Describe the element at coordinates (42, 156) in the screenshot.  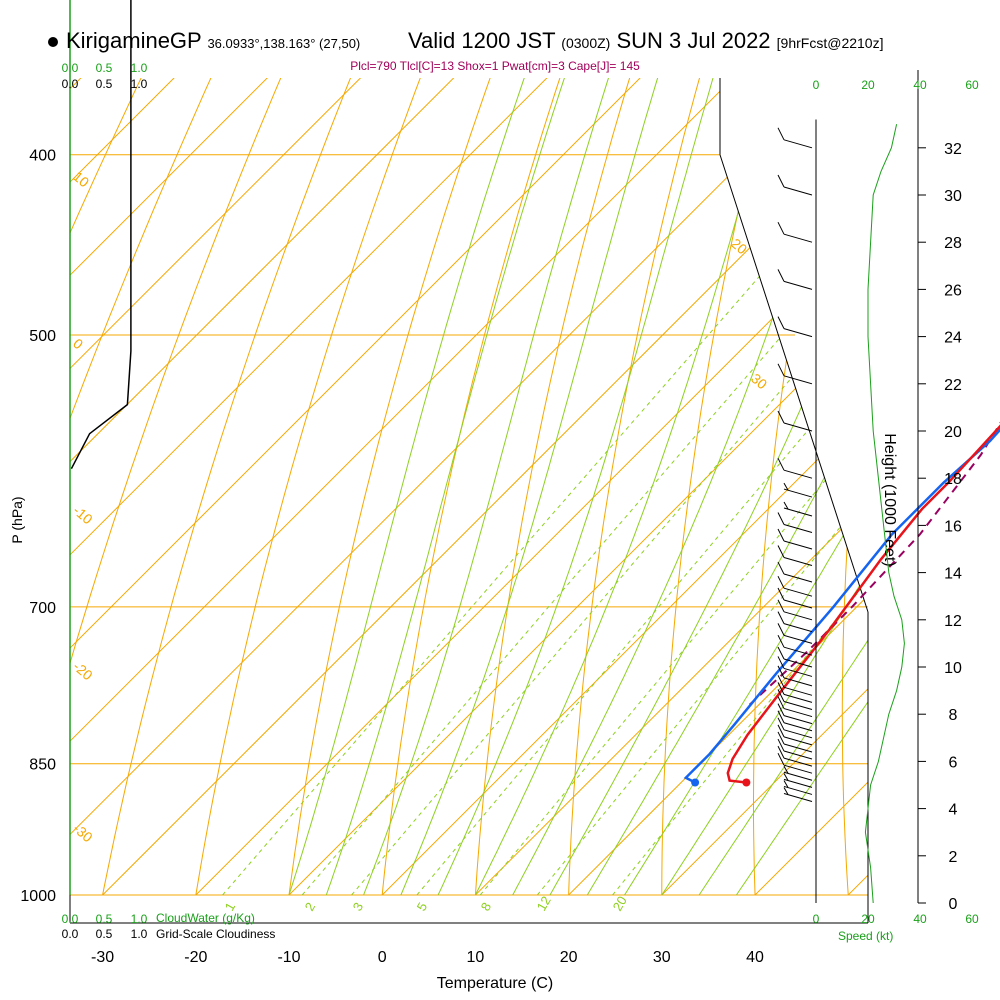
I see `pressure-tick-label: 400` at that location.